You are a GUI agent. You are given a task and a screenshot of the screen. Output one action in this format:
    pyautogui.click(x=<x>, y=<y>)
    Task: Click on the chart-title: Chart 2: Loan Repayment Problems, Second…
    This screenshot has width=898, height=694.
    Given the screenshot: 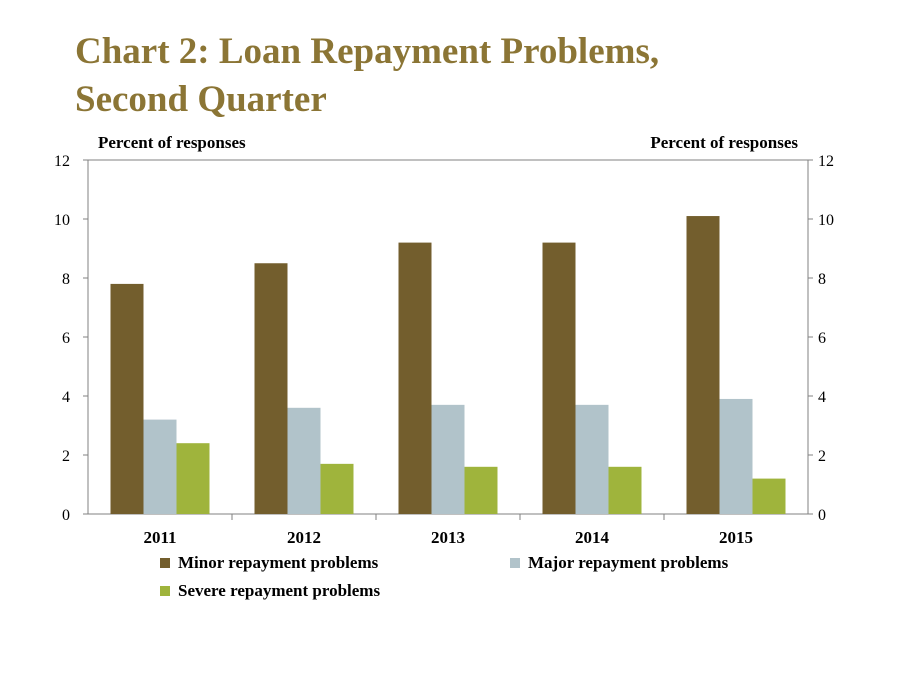 What is the action you would take?
    pyautogui.click(x=455, y=76)
    